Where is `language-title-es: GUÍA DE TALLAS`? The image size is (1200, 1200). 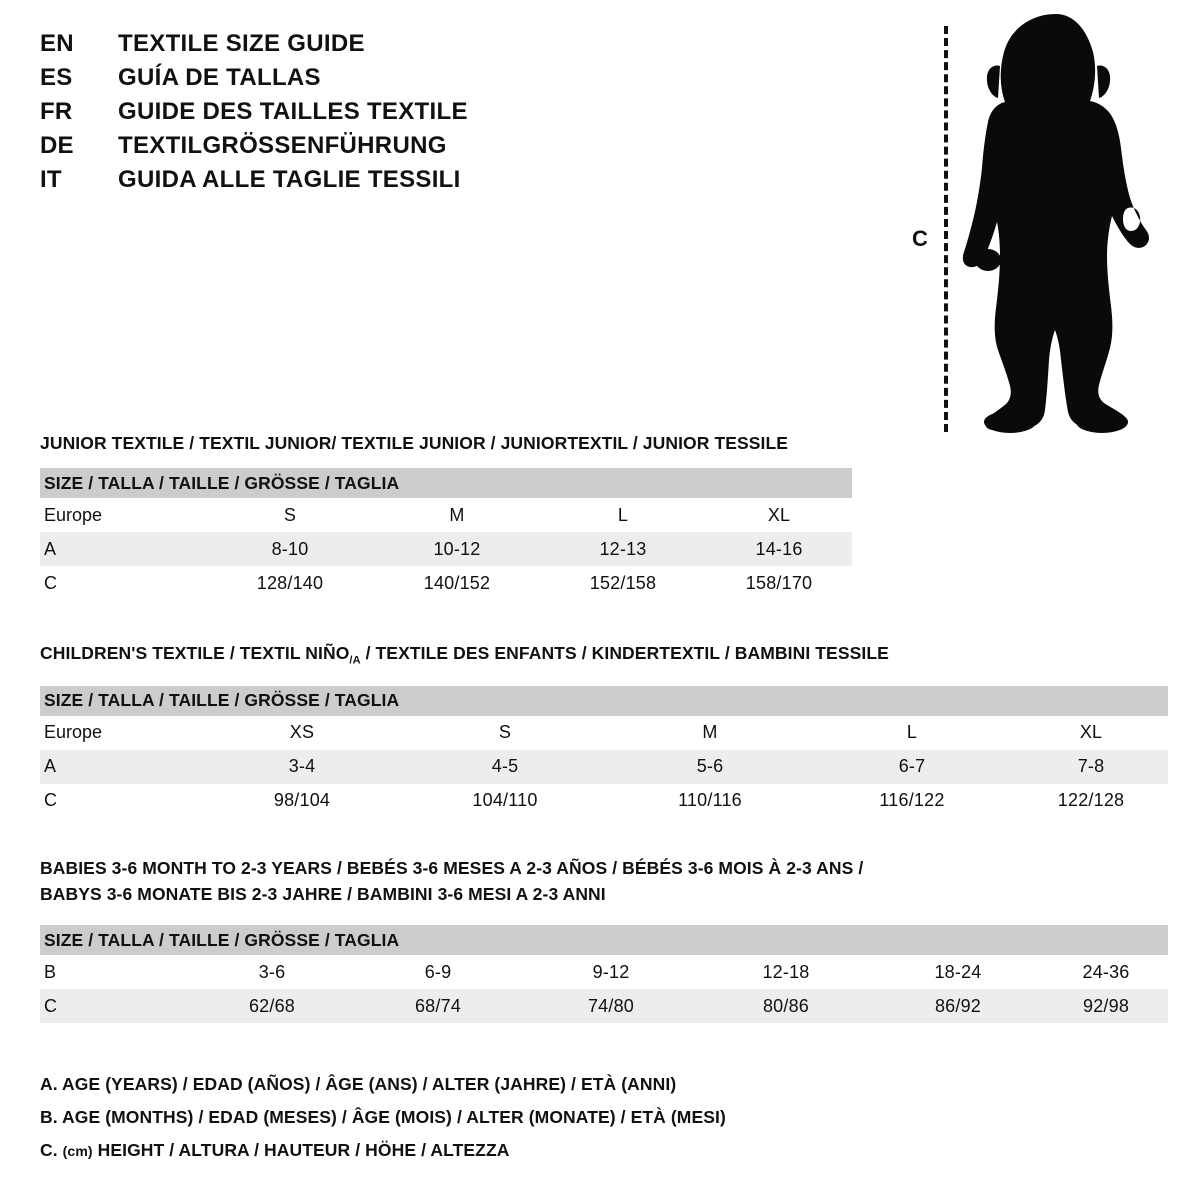 language-title-es: GUÍA DE TALLAS is located at coordinates (219, 77).